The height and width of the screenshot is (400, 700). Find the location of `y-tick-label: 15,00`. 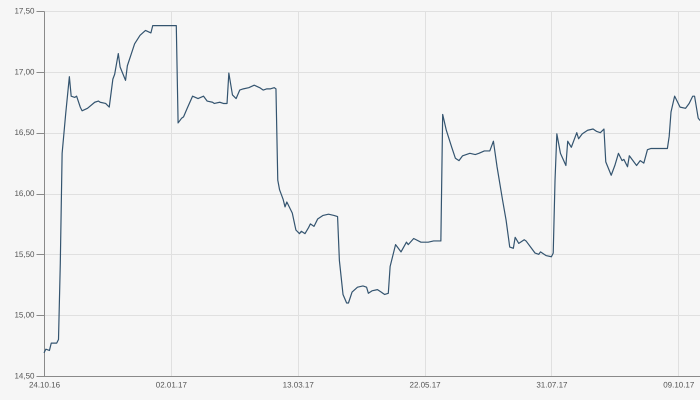

y-tick-label: 15,00 is located at coordinates (25, 315).